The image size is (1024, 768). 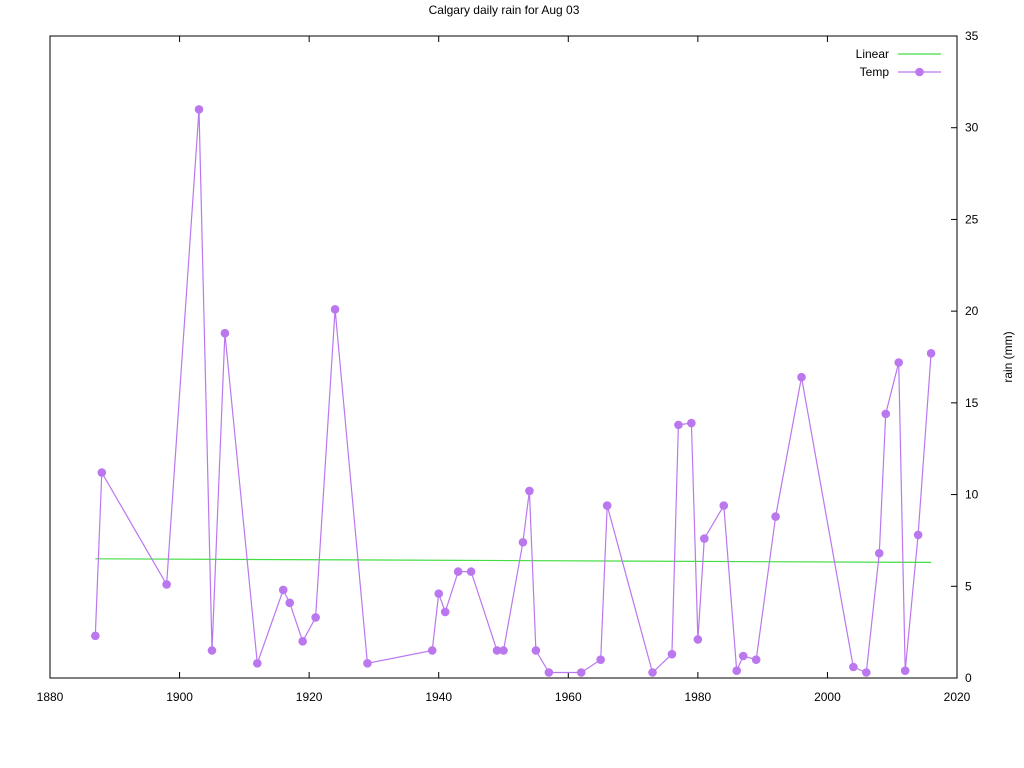 What do you see at coordinates (972, 311) in the screenshot?
I see `y-tick-label: 20` at bounding box center [972, 311].